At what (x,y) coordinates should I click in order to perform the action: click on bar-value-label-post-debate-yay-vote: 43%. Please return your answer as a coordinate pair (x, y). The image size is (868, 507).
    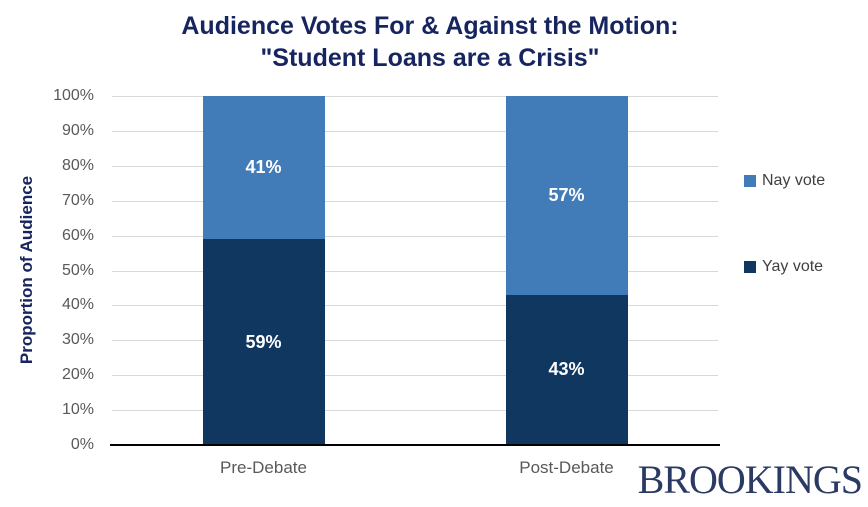
    Looking at the image, I should click on (566, 369).